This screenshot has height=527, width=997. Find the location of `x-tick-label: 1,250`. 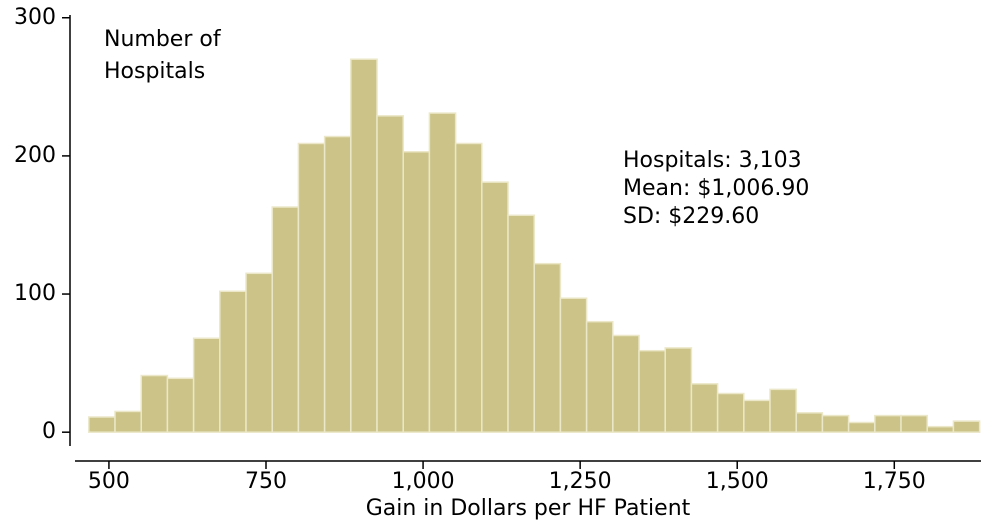

x-tick-label: 1,250 is located at coordinates (580, 481).